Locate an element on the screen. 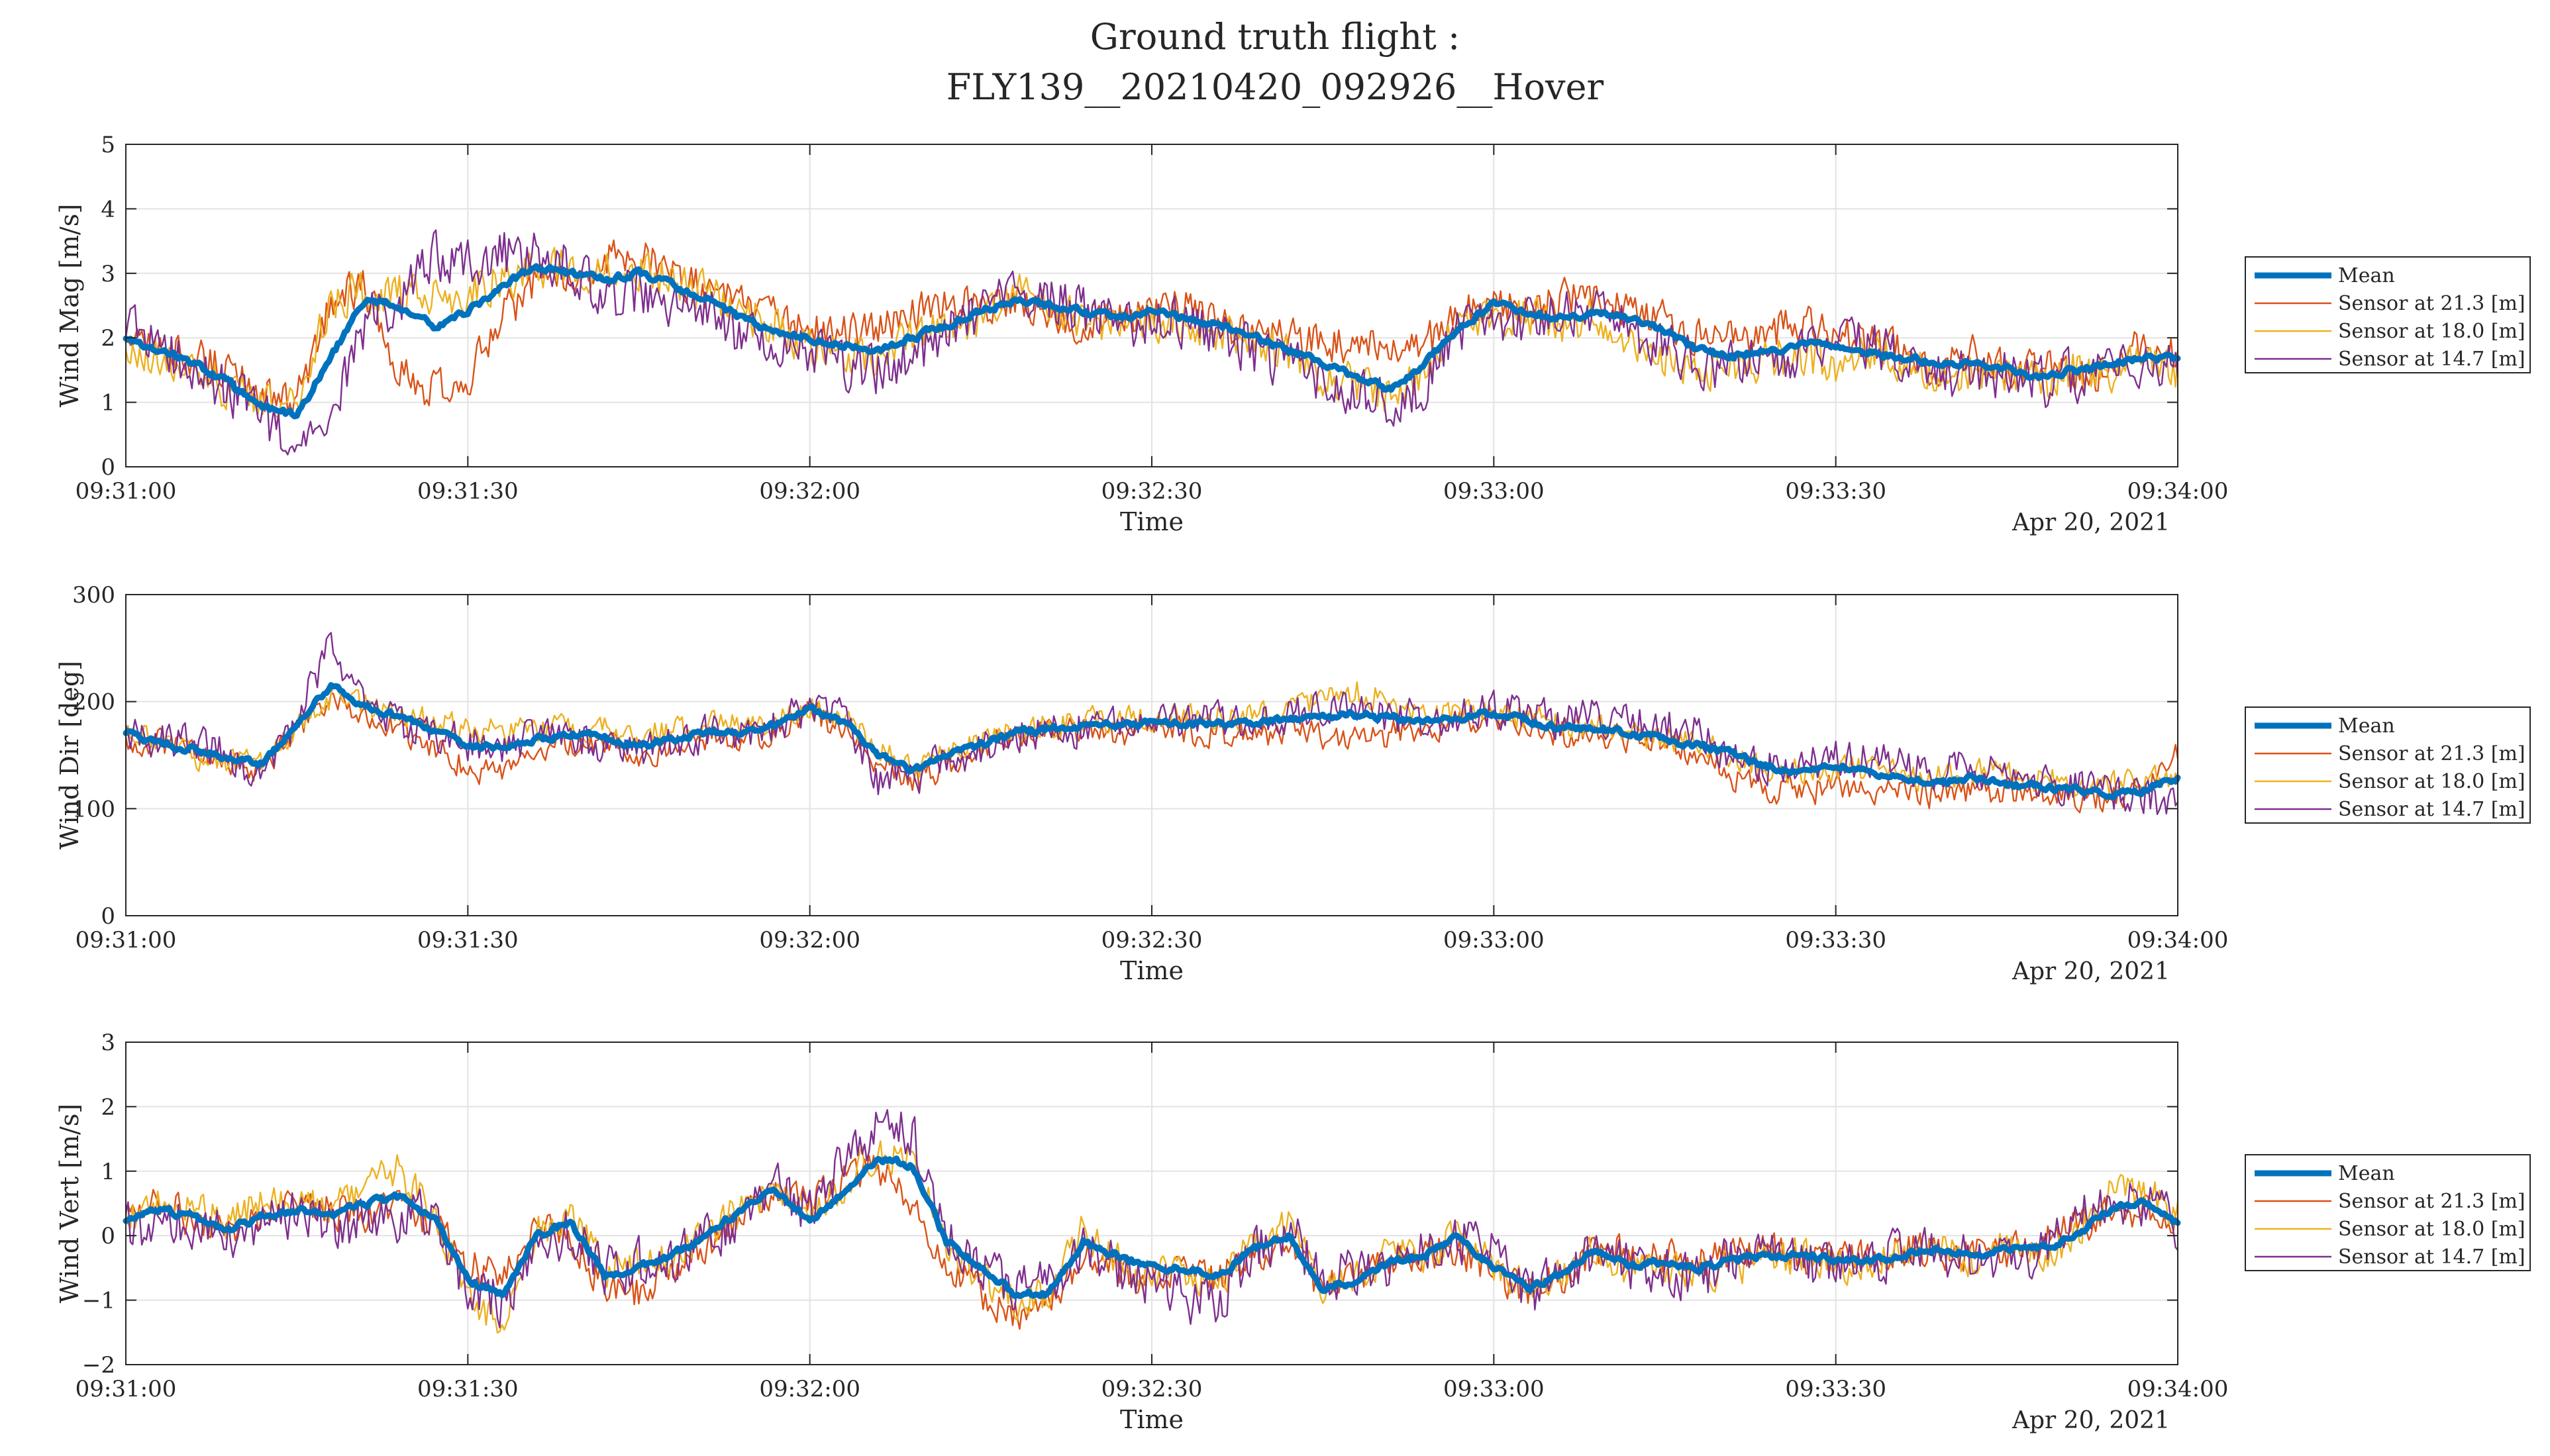 The height and width of the screenshot is (1456, 2550). y-tick-label-2: 2 is located at coordinates (108, 338).